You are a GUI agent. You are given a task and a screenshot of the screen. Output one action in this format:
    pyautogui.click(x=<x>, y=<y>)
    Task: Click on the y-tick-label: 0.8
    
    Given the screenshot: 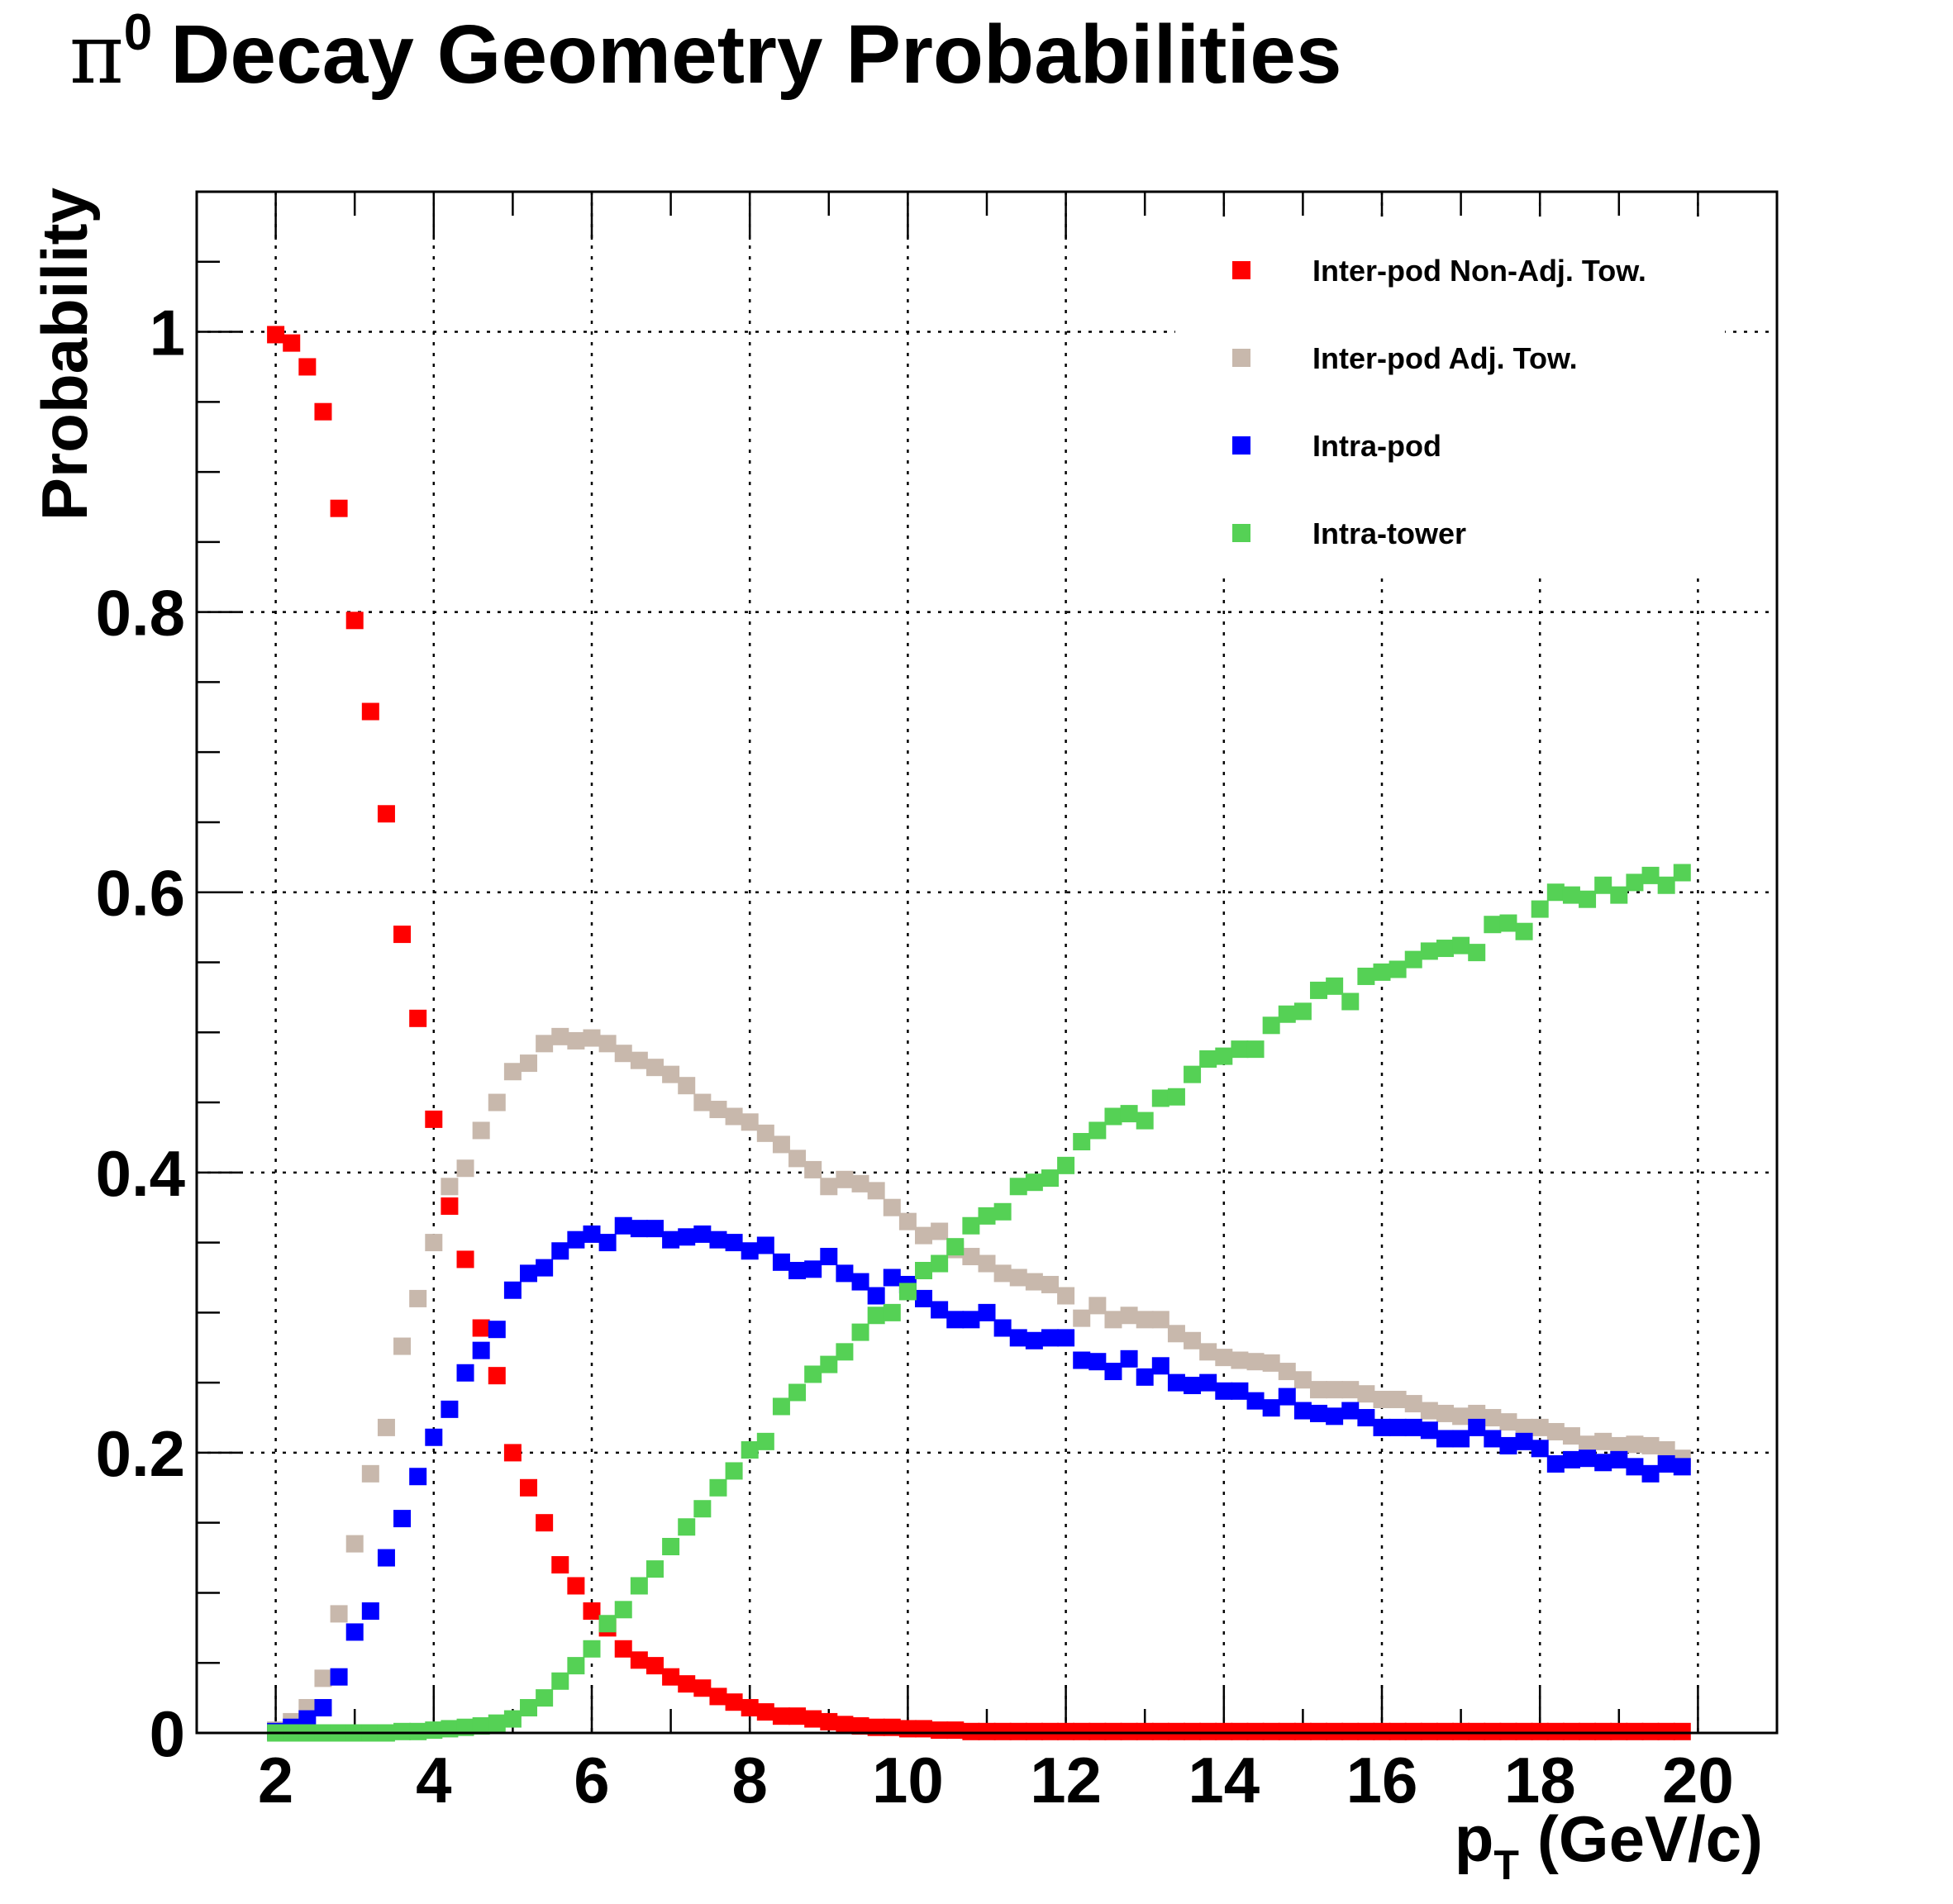 What is the action you would take?
    pyautogui.click(x=140, y=613)
    